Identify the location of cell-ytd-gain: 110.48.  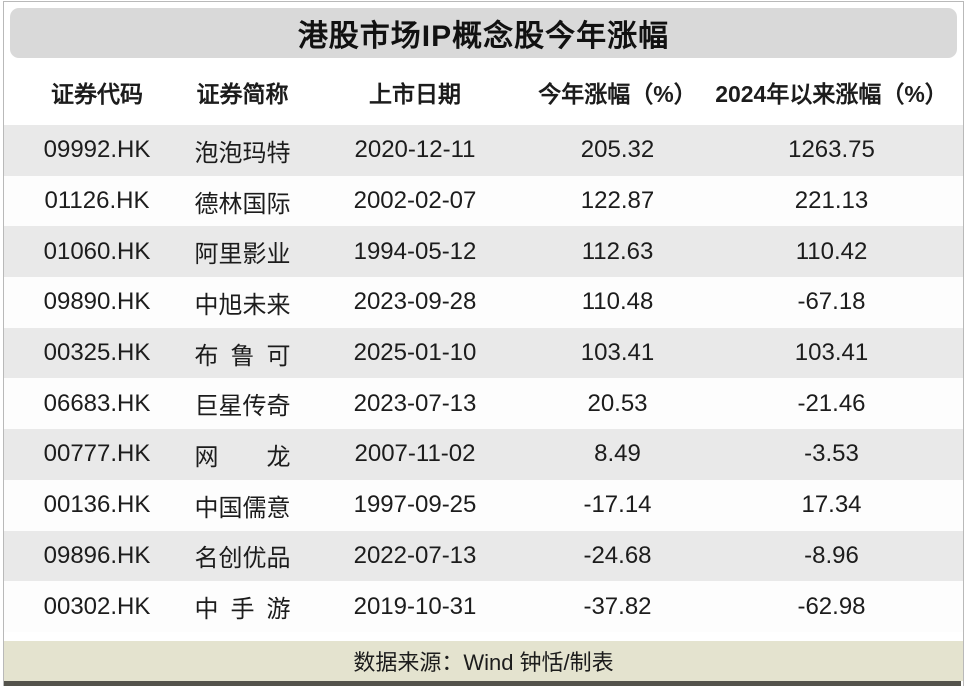
(617, 302).